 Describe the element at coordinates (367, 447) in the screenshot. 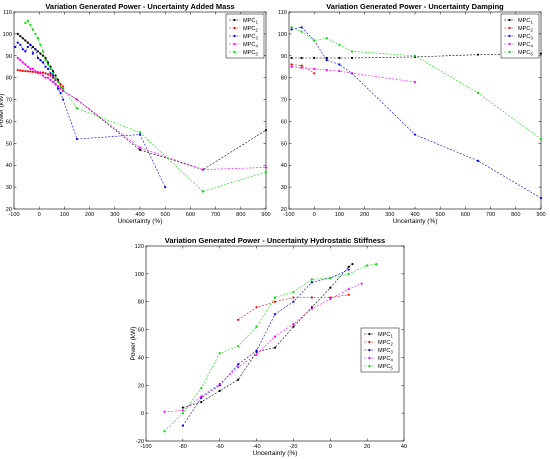

I see `x-tick-label: 20` at that location.